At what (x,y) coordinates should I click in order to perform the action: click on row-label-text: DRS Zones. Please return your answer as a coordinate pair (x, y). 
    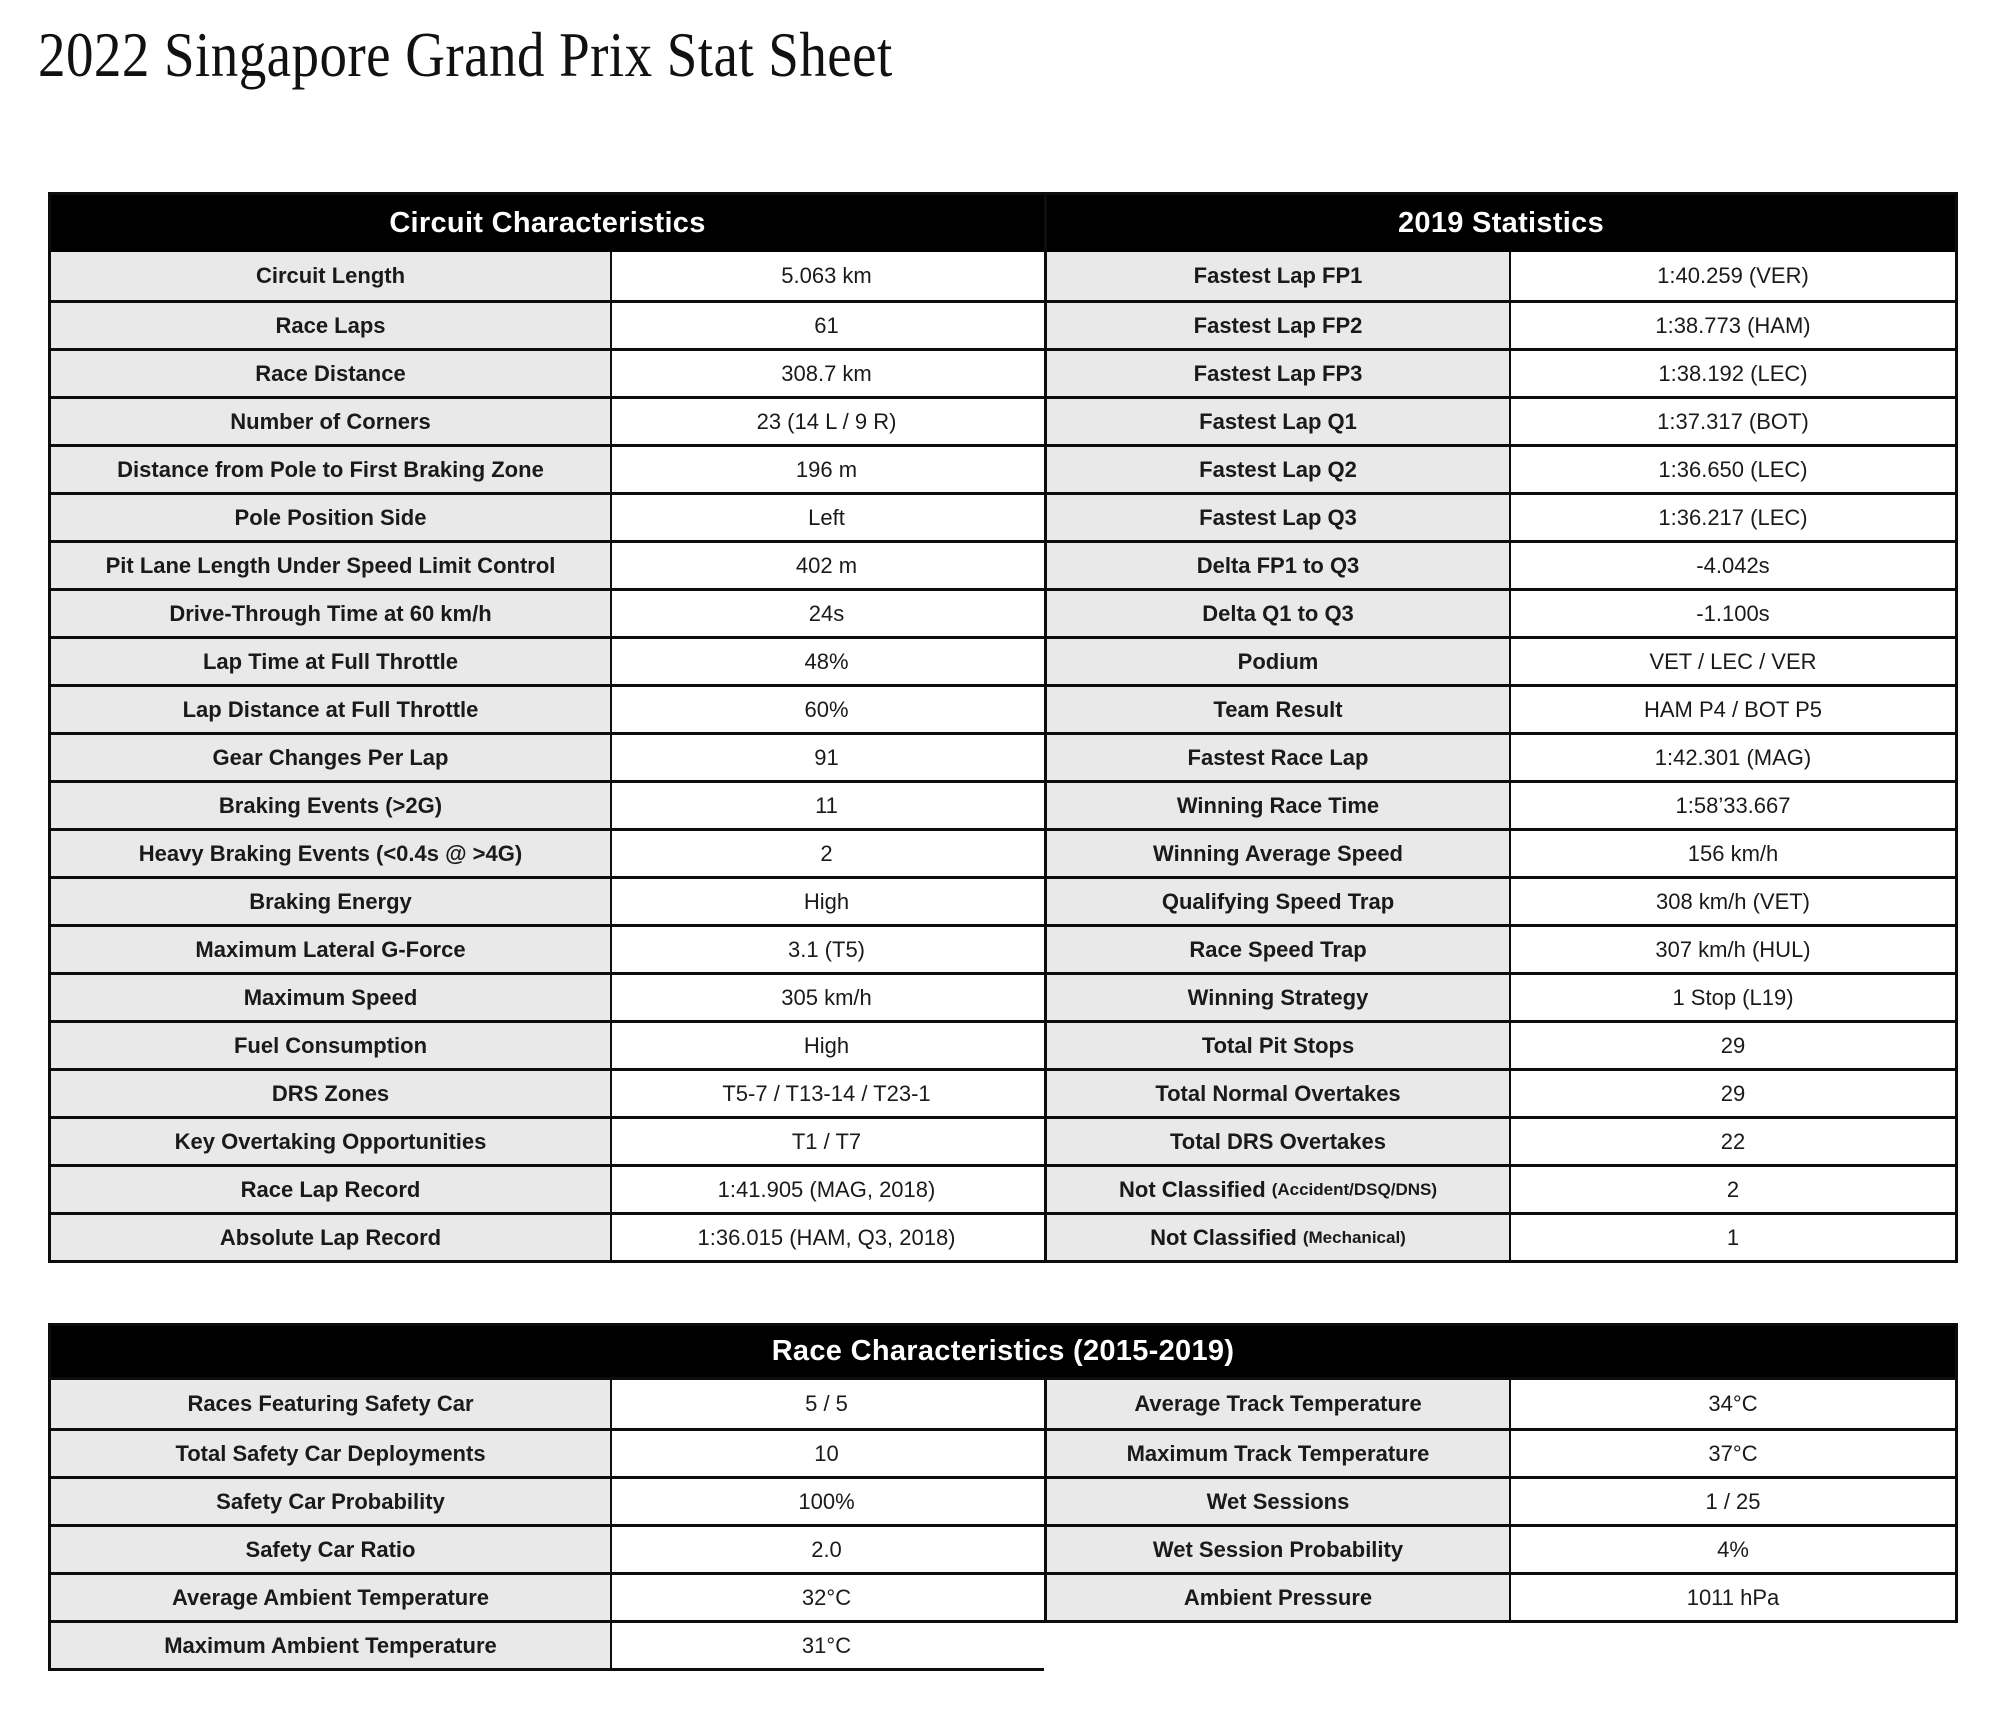
    Looking at the image, I should click on (330, 1093).